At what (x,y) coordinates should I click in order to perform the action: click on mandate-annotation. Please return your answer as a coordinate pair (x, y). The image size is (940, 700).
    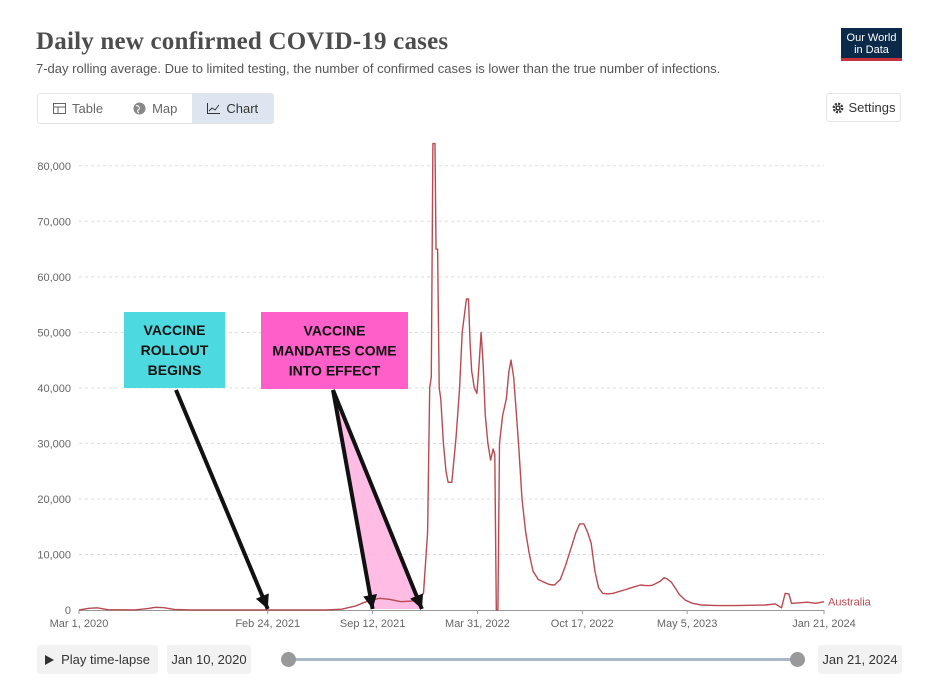
    Looking at the image, I should click on (334, 350).